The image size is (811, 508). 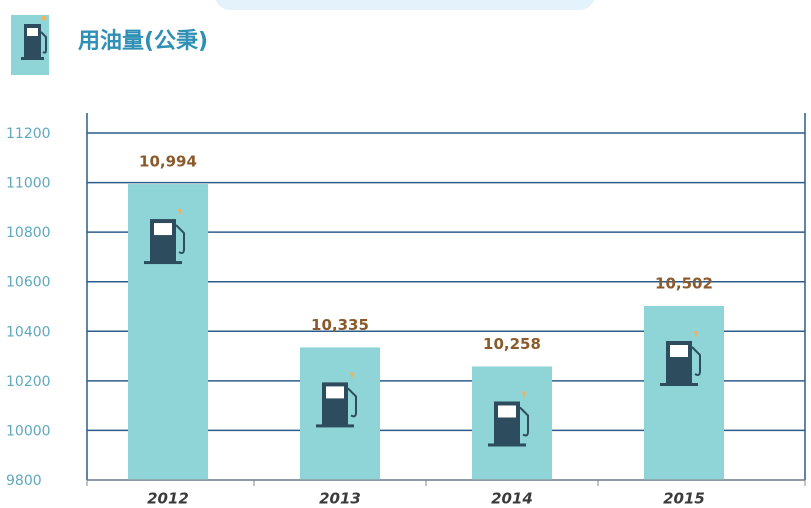 I want to click on chart-title: 用油量(公秉), so click(x=143, y=41).